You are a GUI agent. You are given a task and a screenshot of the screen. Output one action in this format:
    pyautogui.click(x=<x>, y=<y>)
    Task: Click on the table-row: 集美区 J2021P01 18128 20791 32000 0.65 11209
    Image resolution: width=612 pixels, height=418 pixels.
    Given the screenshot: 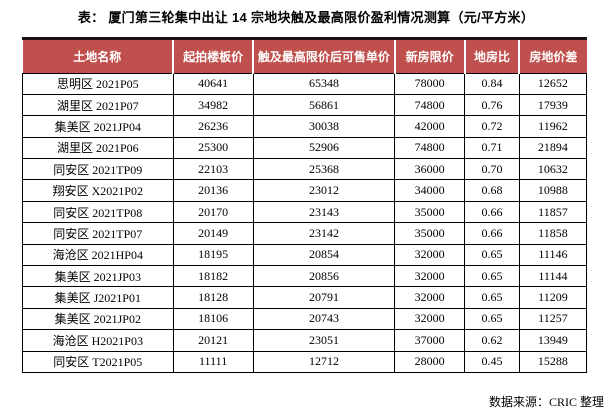 What is the action you would take?
    pyautogui.click(x=305, y=297)
    